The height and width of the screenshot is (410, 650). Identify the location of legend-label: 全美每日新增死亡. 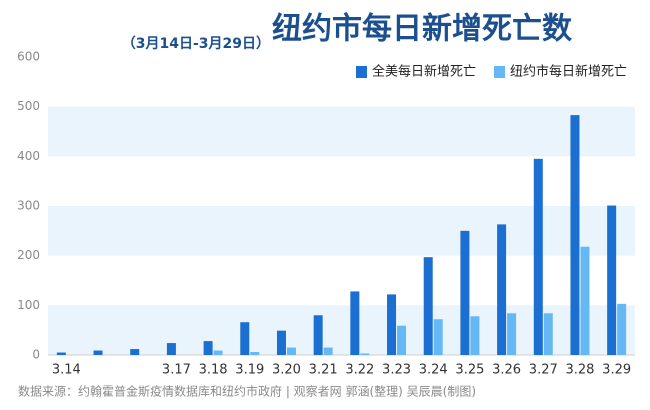
(424, 72).